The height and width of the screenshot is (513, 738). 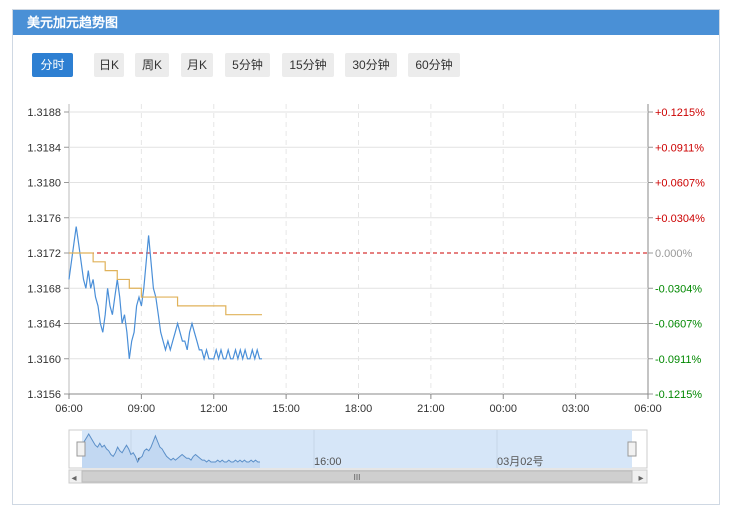 I want to click on tab-4: 5分钟, so click(x=247, y=65).